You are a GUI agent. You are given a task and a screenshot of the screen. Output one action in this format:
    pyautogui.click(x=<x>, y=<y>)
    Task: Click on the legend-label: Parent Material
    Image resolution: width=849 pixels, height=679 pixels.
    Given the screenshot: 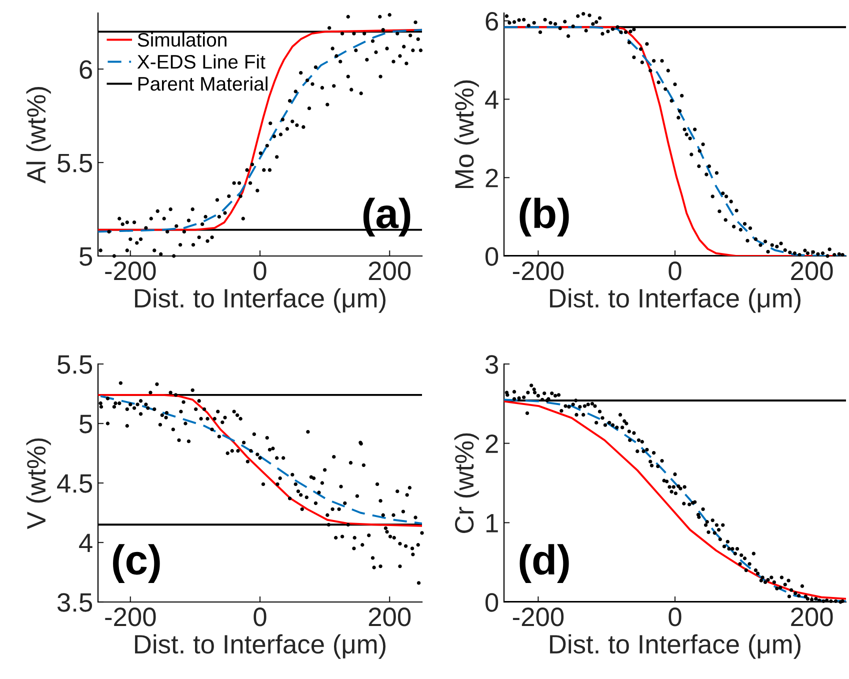 What is the action you would take?
    pyautogui.click(x=203, y=83)
    